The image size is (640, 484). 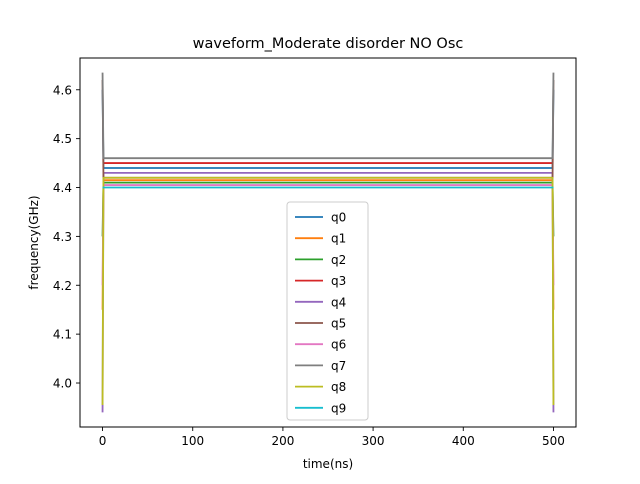 What do you see at coordinates (62, 139) in the screenshot?
I see `y-tick-label: 4.5` at bounding box center [62, 139].